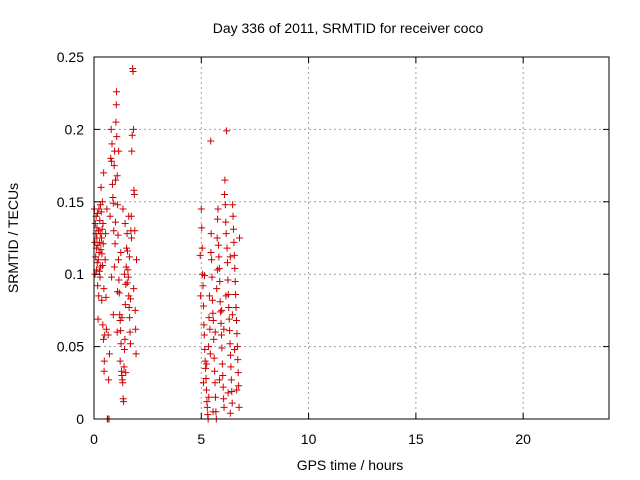 The image size is (640, 480). I want to click on y-tick-label: 0.1, so click(75, 274).